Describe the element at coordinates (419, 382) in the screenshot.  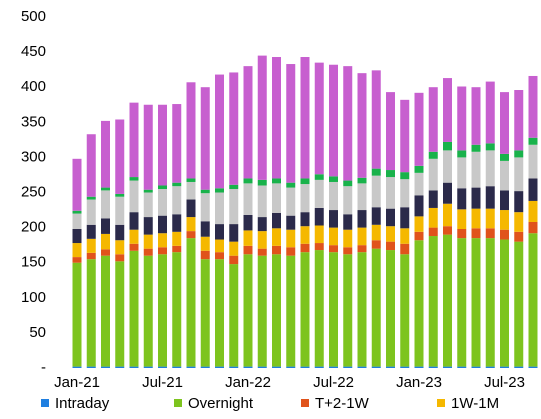
I see `x-tick-label: Jan-23` at that location.